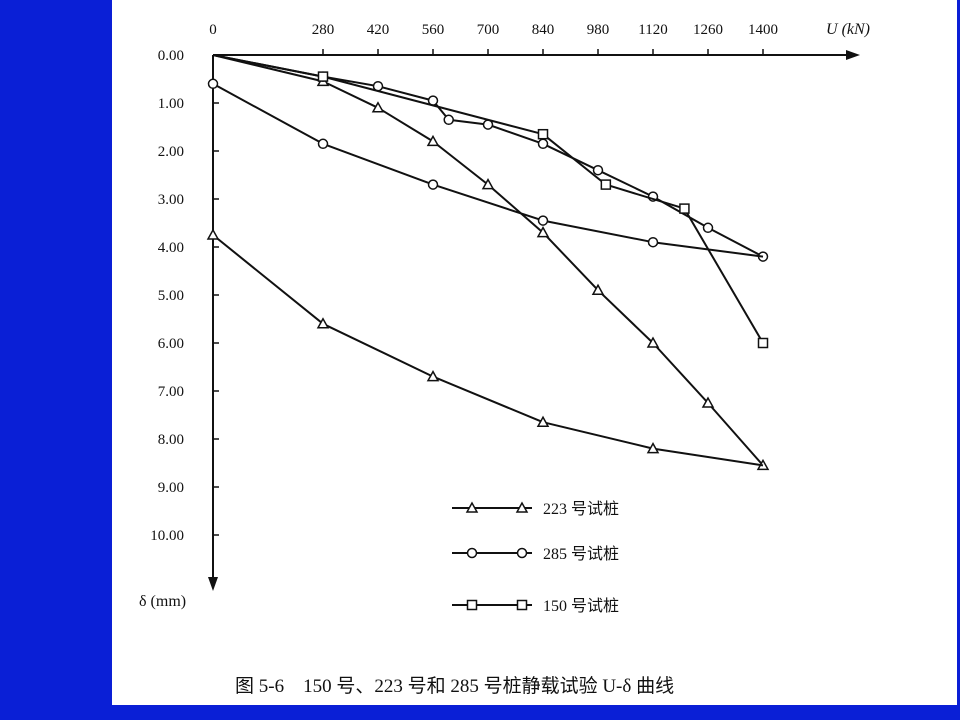 The image size is (960, 720). Describe the element at coordinates (708, 30) in the screenshot. I see `x-tick-label: 1260` at that location.